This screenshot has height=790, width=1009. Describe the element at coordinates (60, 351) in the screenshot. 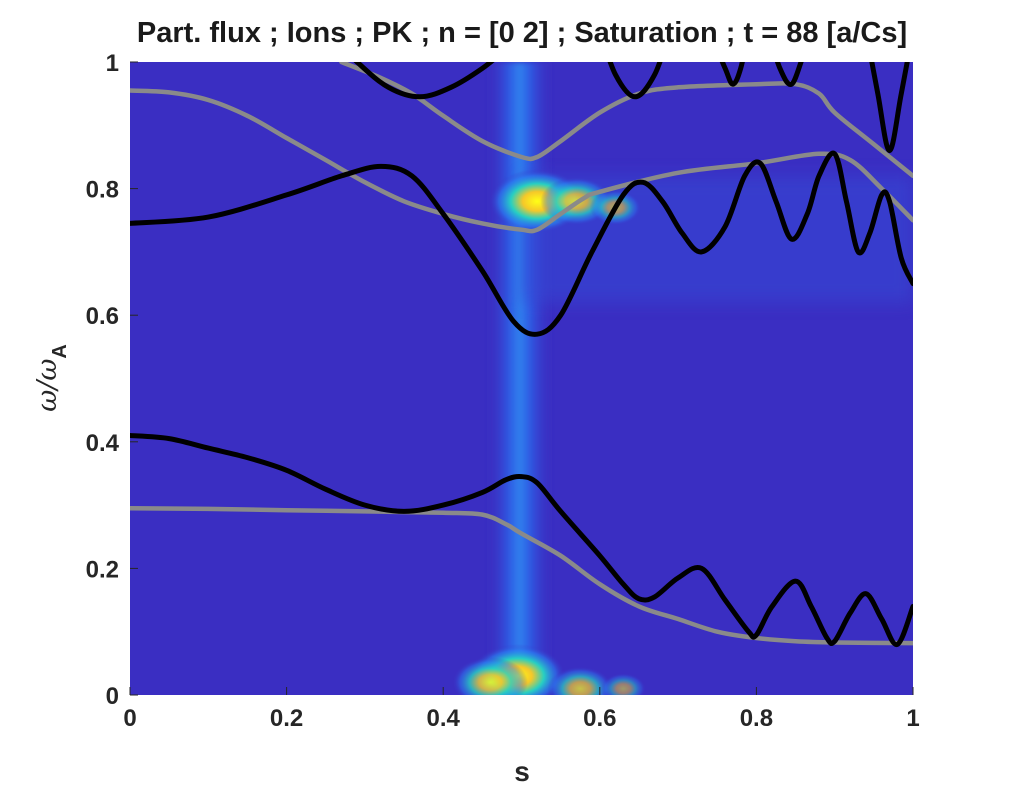

I see `y-axis-label-subscript: A` at that location.